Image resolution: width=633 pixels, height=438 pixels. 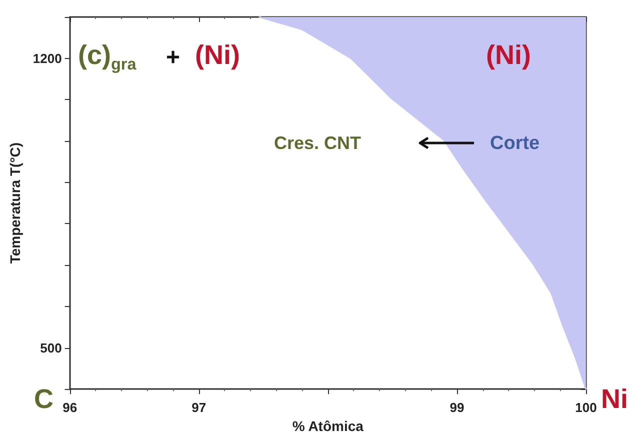 What do you see at coordinates (15, 203) in the screenshot?
I see `y-axis-title: Temperatura T(°C)` at bounding box center [15, 203].